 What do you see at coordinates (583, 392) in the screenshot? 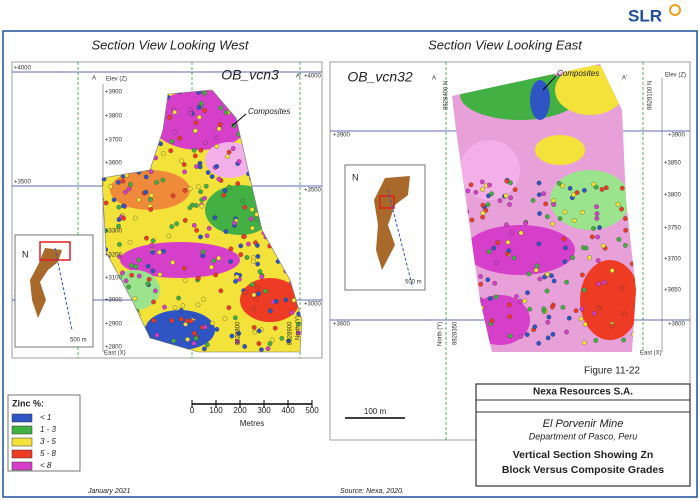
I see `company: Nexa Resources S.A.` at bounding box center [583, 392].